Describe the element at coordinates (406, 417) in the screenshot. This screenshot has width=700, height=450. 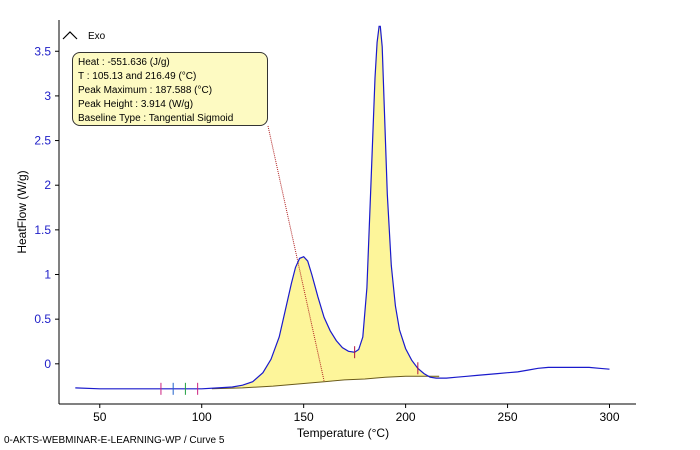
I see `x-tick-label: 200` at that location.